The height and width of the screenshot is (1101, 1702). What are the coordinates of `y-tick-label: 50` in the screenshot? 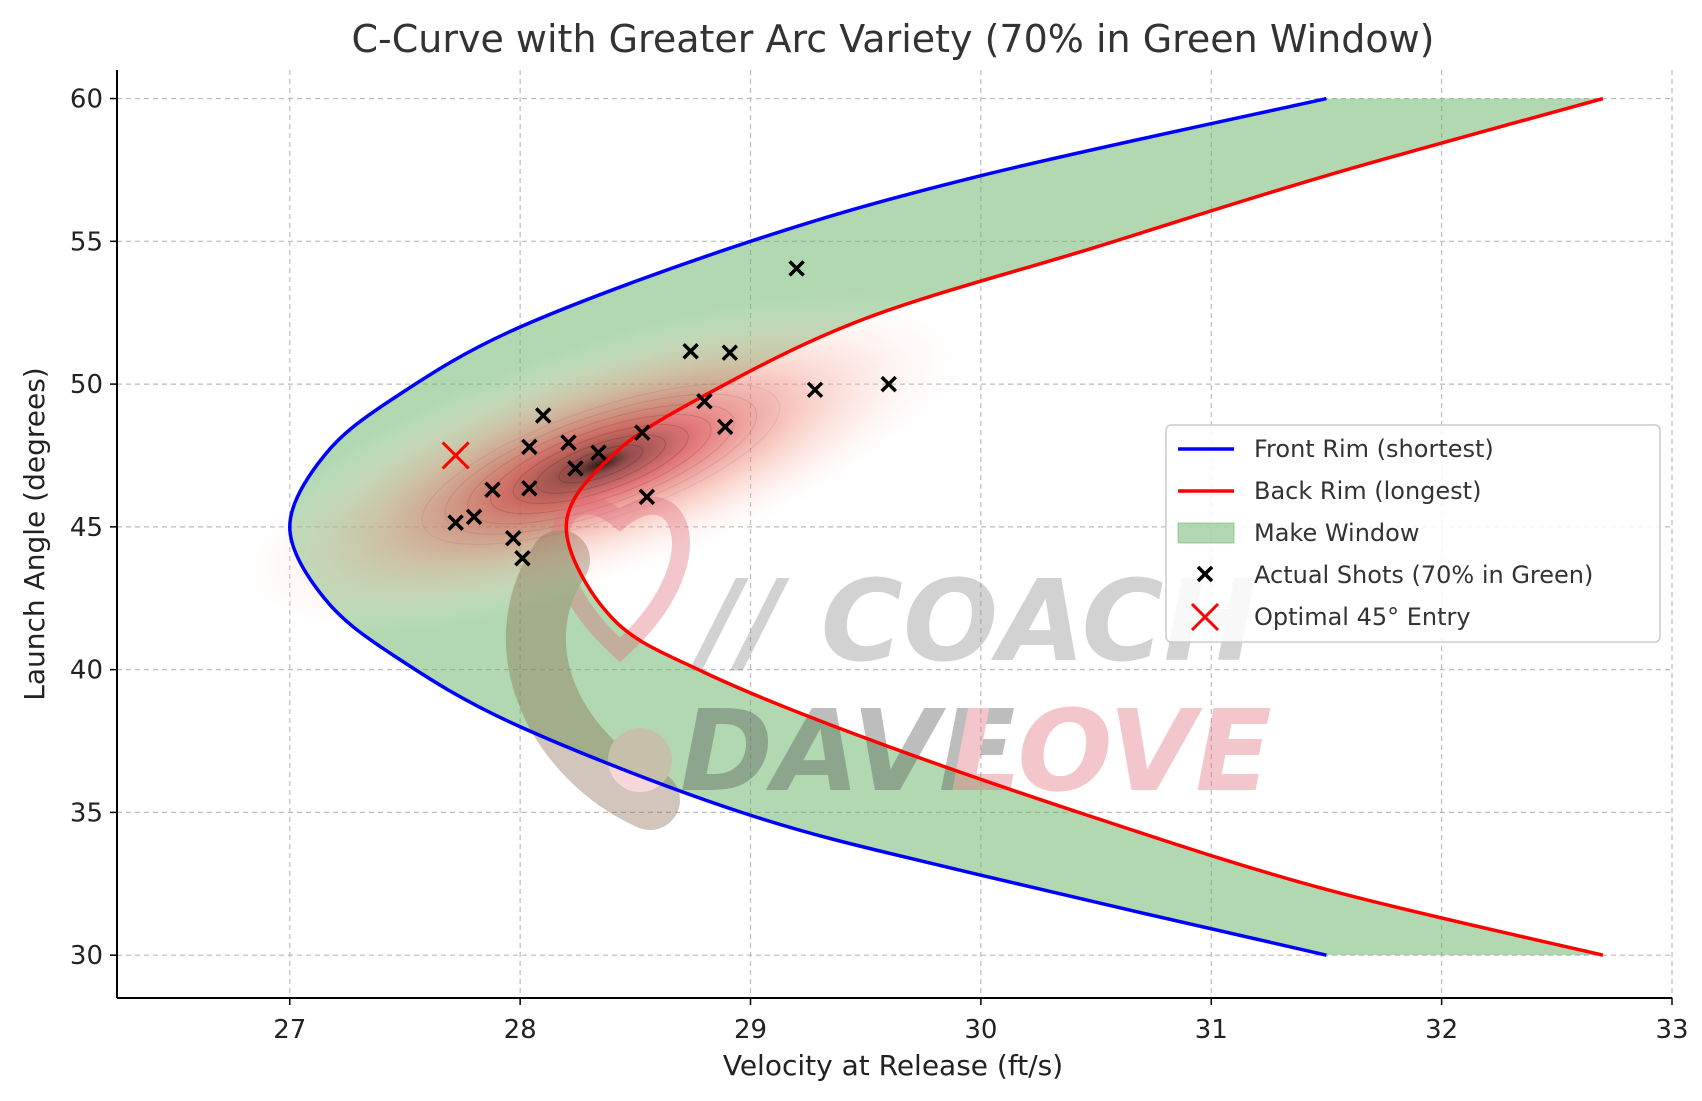 It's located at (86, 385).